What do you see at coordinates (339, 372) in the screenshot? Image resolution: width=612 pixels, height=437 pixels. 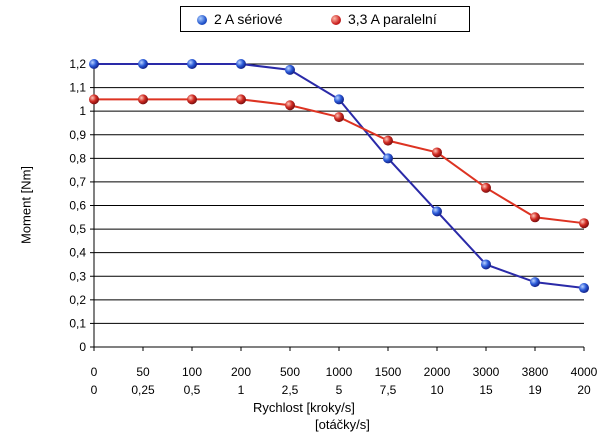 I see `x-tick-label: 1000` at bounding box center [339, 372].